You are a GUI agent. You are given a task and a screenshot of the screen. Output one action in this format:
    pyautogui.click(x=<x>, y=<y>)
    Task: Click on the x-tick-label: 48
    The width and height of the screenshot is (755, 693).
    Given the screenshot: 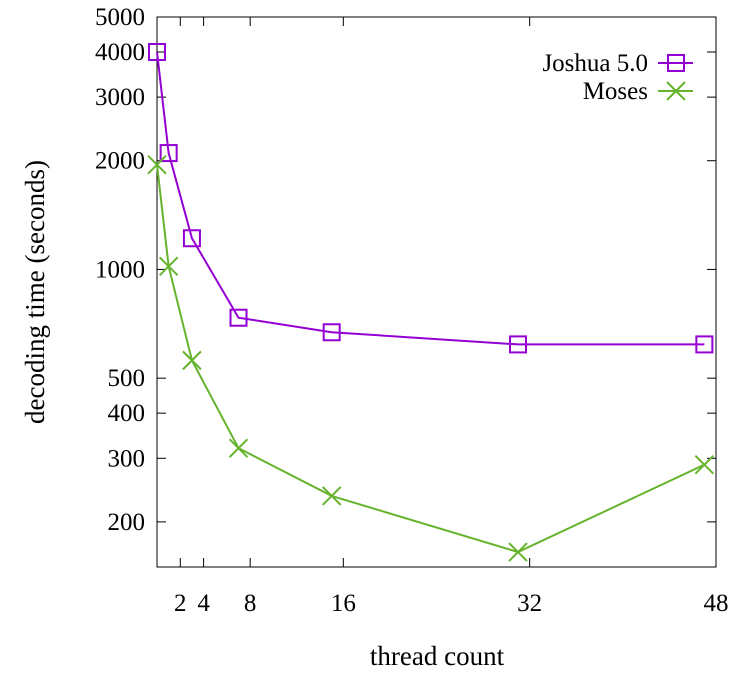 What is the action you would take?
    pyautogui.click(x=716, y=603)
    